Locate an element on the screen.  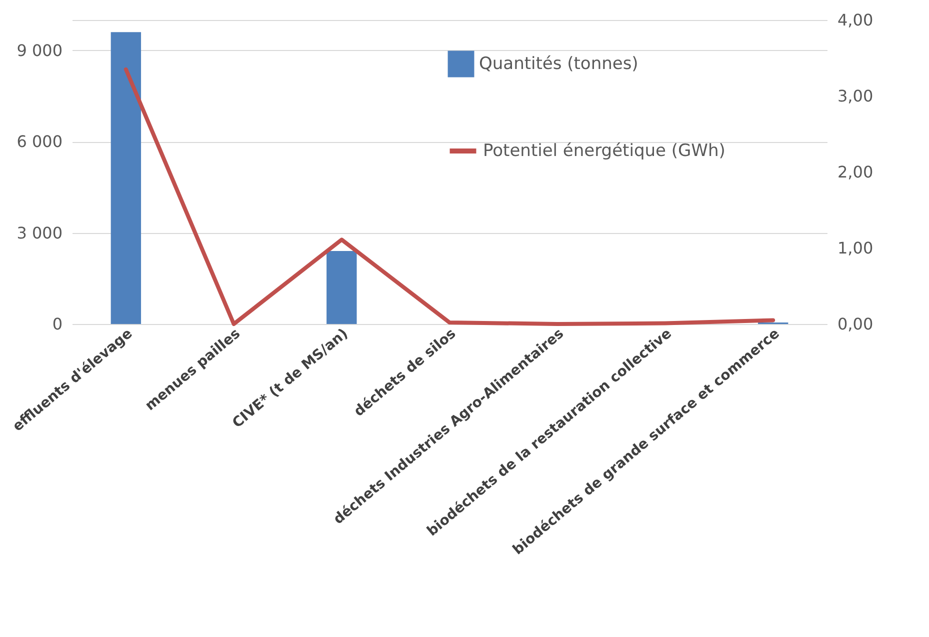
y-tick-label: 6 000 is located at coordinates (39, 142).